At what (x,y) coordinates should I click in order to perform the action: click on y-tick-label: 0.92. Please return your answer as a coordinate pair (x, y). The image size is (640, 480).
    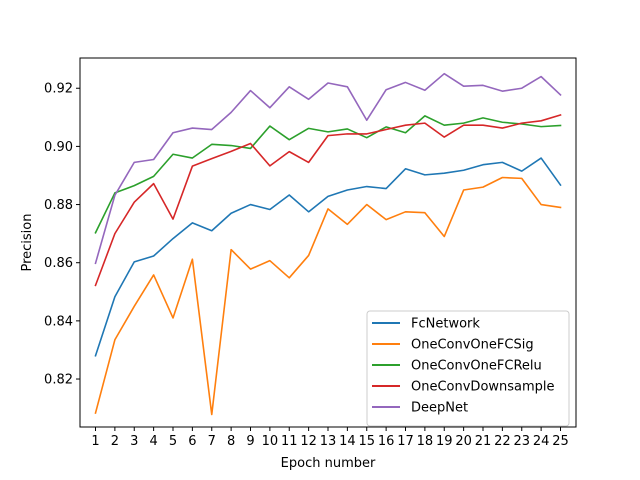
    Looking at the image, I should click on (58, 89).